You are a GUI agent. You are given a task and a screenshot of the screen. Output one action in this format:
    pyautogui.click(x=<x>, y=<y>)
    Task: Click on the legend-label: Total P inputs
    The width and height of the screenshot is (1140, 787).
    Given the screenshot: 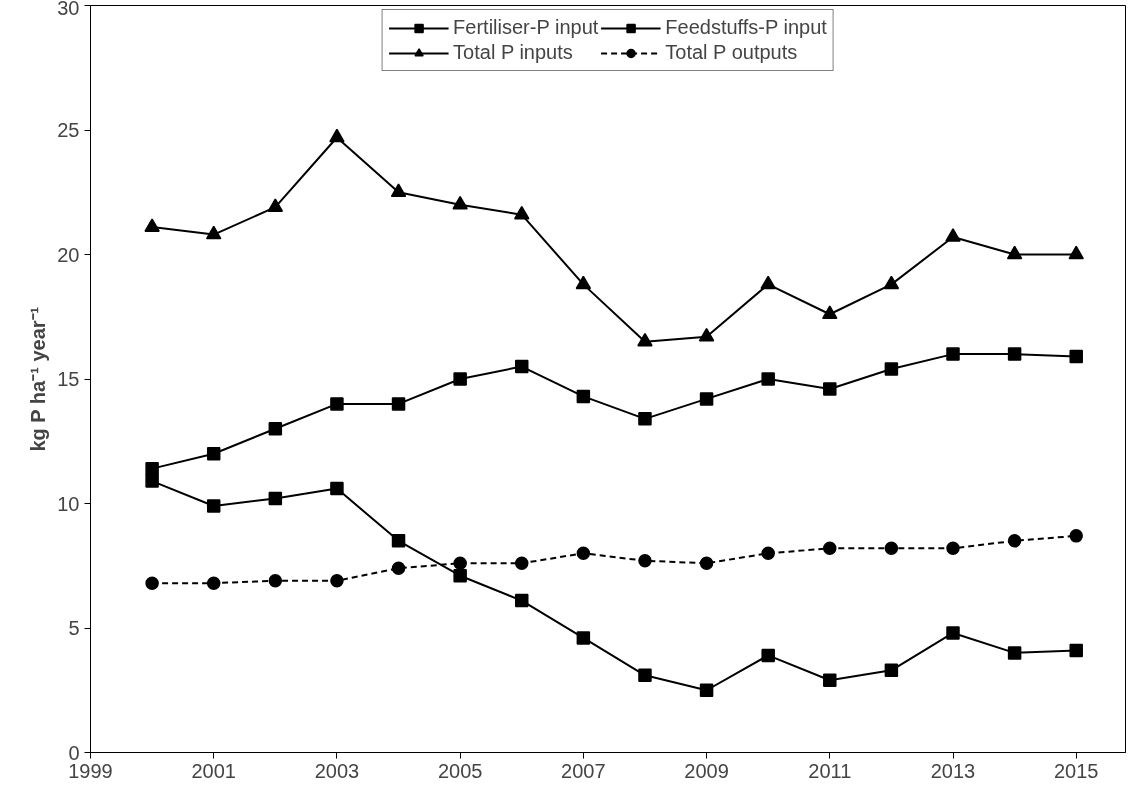 What is the action you would take?
    pyautogui.click(x=513, y=52)
    